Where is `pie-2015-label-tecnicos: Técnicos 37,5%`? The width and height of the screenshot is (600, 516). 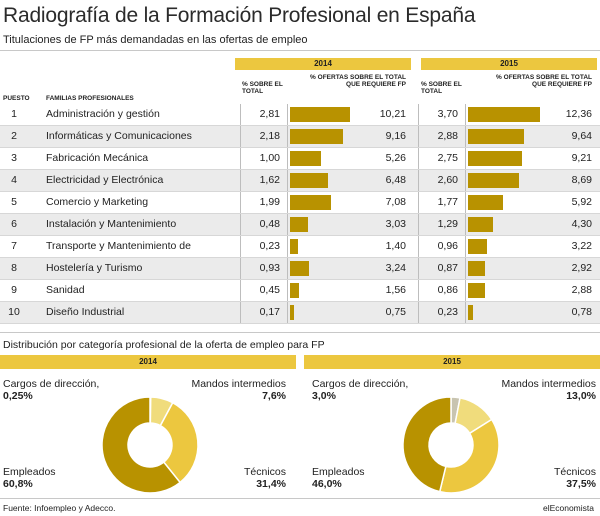
pie-2015-label-tecnicos: Técnicos 37,5% is located at coordinates (553, 478).